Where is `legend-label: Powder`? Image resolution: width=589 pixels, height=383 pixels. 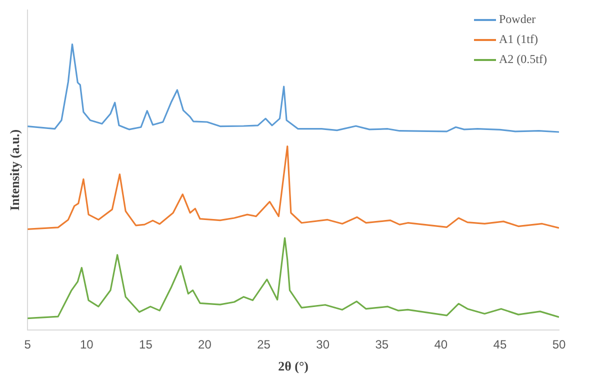 legend-label: Powder is located at coordinates (517, 19).